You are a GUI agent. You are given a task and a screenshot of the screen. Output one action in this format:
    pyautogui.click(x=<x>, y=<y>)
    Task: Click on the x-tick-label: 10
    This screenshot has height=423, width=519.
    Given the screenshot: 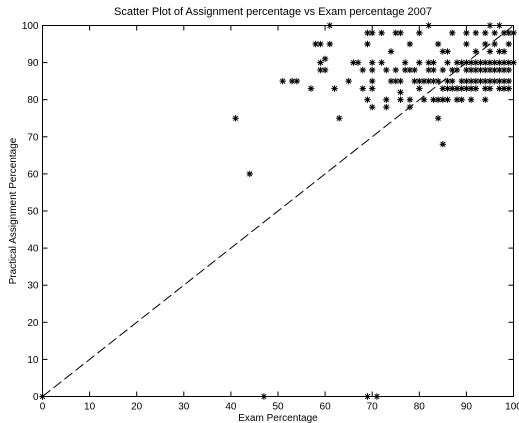 What is the action you would take?
    pyautogui.click(x=90, y=407)
    